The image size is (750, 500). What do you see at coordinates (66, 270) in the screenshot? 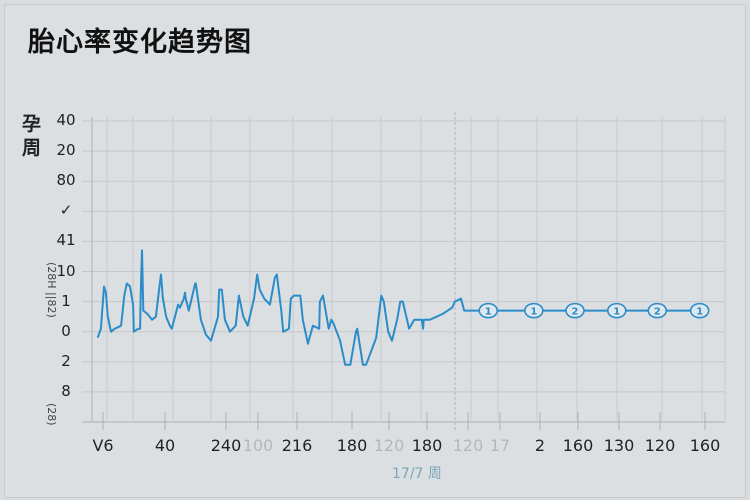
I see `y-tick-label: 10` at bounding box center [66, 270].